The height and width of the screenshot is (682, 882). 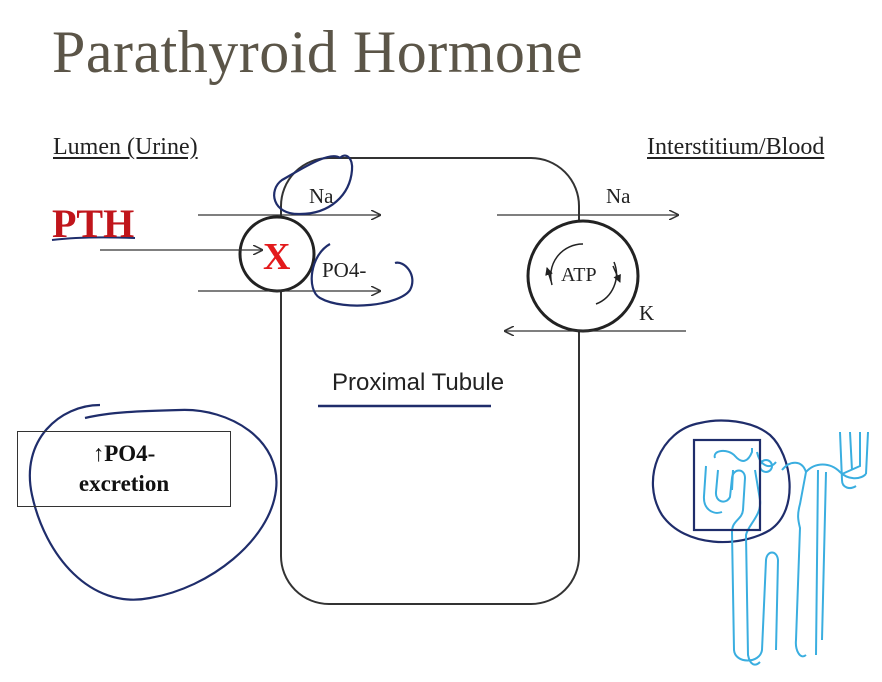 I want to click on nephron-icon, so click(x=785, y=548).